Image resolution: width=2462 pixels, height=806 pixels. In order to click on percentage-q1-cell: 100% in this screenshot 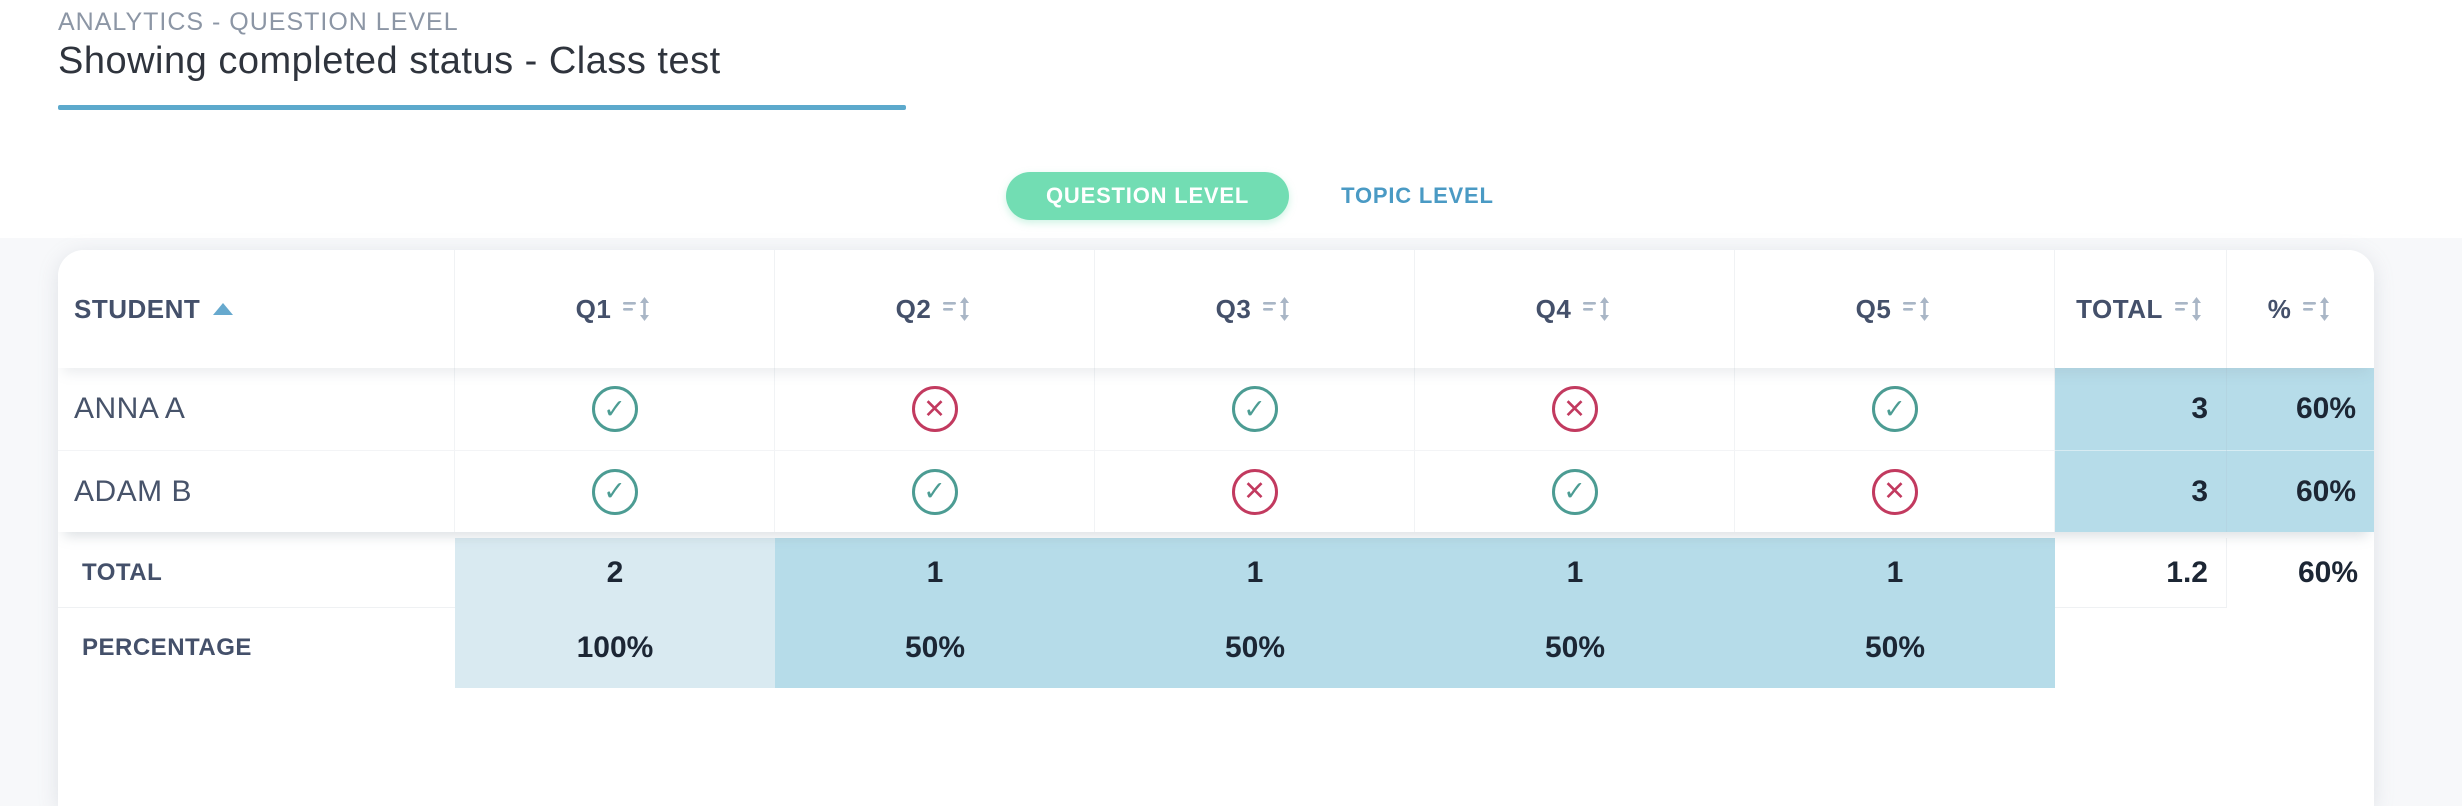, I will do `click(615, 648)`.